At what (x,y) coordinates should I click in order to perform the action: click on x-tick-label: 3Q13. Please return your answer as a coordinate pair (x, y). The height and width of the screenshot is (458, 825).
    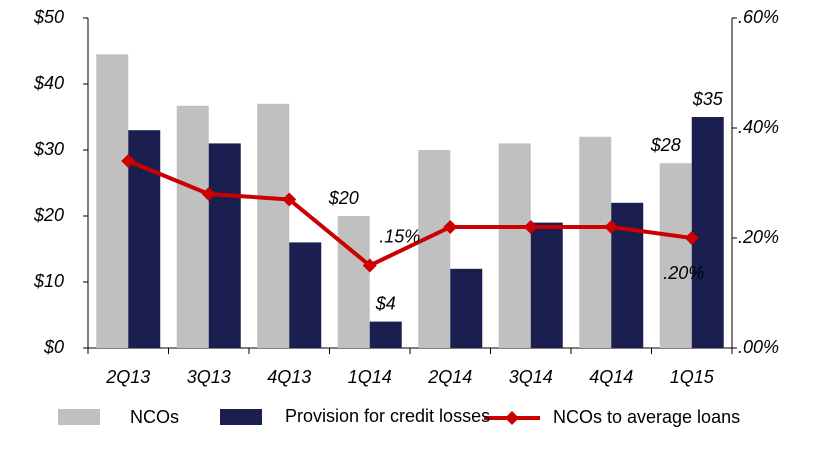
    Looking at the image, I should click on (209, 377).